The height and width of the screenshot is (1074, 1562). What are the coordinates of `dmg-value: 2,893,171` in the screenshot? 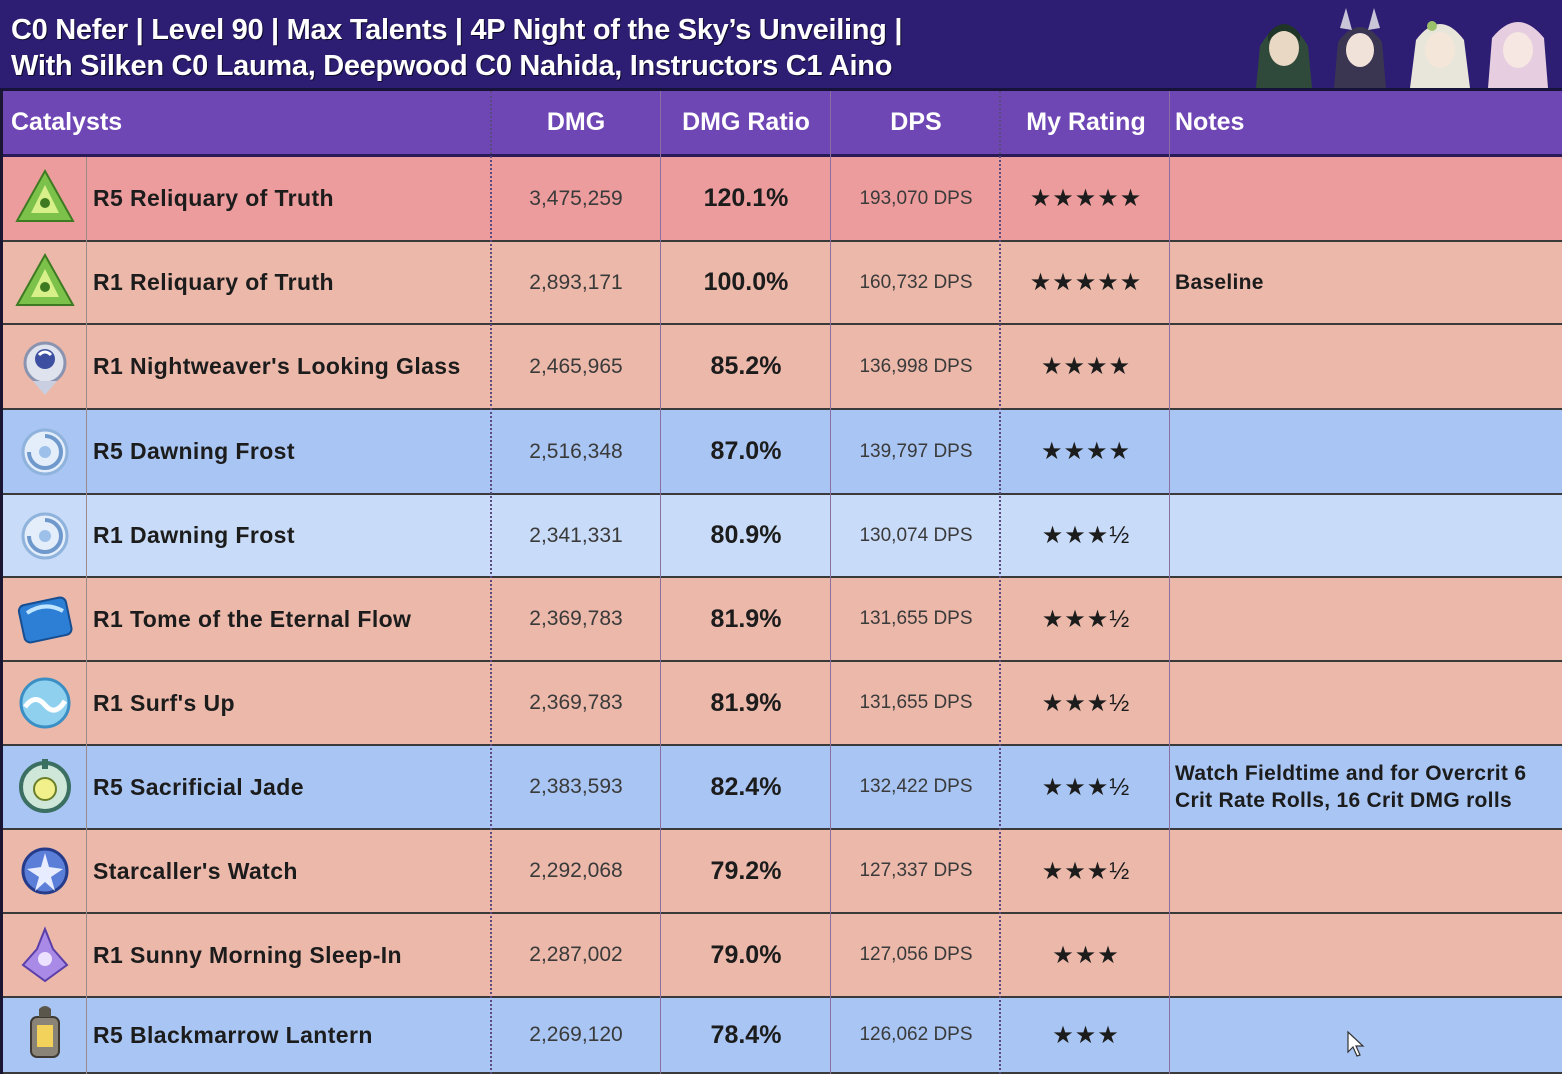 It's located at (576, 282).